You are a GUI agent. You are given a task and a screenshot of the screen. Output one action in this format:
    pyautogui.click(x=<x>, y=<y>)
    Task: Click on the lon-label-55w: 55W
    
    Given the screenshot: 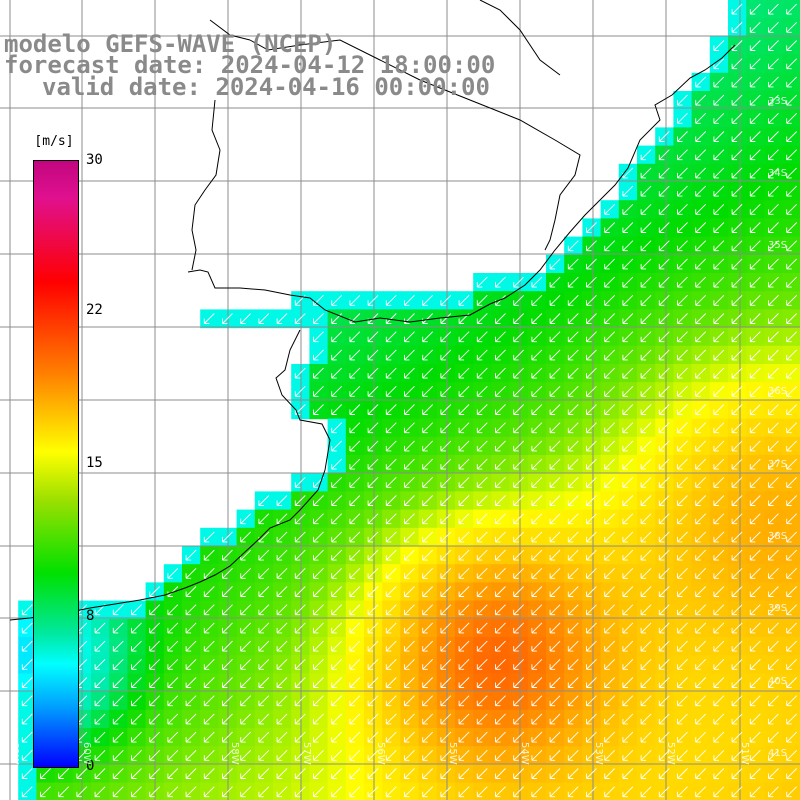 What is the action you would take?
    pyautogui.click(x=452, y=753)
    